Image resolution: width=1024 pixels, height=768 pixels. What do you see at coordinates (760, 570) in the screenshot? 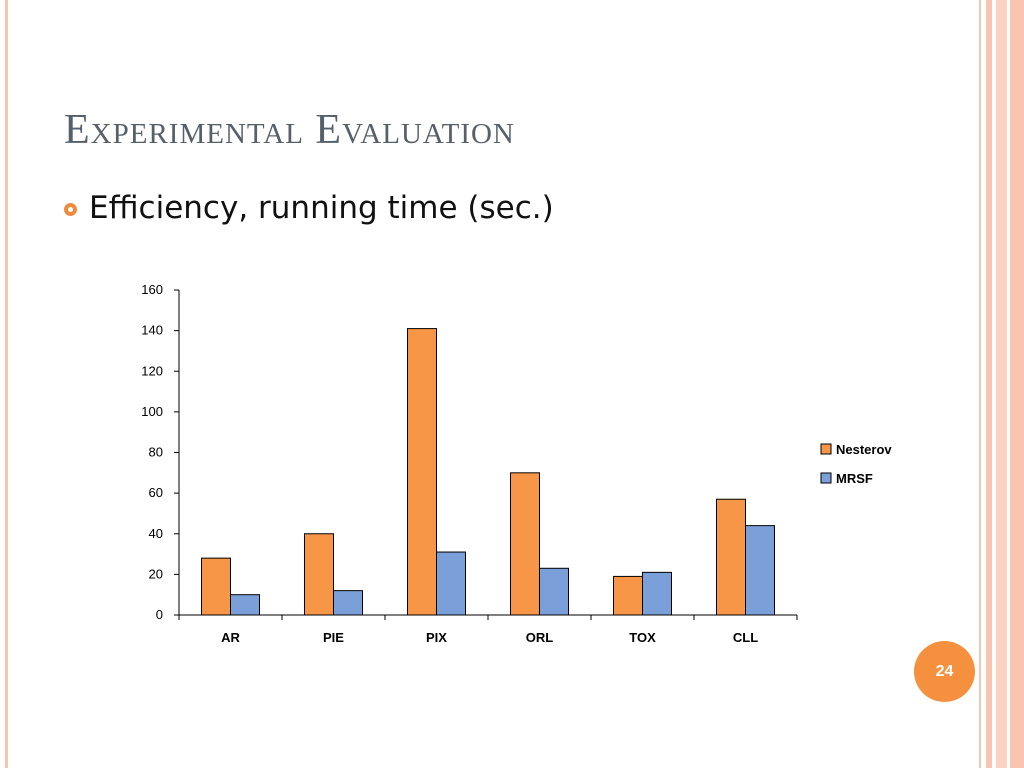
I see `bar-mrsf-cll` at bounding box center [760, 570].